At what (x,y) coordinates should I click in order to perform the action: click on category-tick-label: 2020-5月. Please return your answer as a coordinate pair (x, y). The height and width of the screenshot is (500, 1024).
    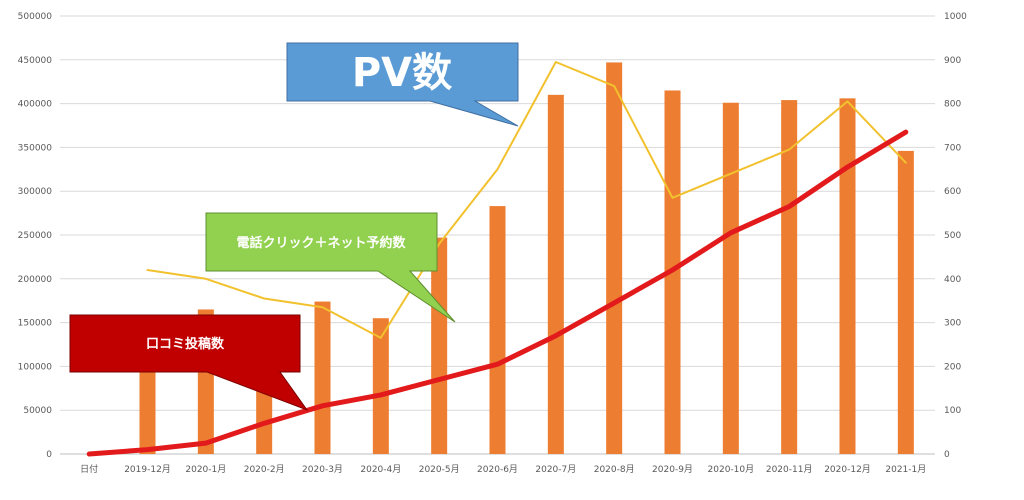
    Looking at the image, I should click on (439, 469).